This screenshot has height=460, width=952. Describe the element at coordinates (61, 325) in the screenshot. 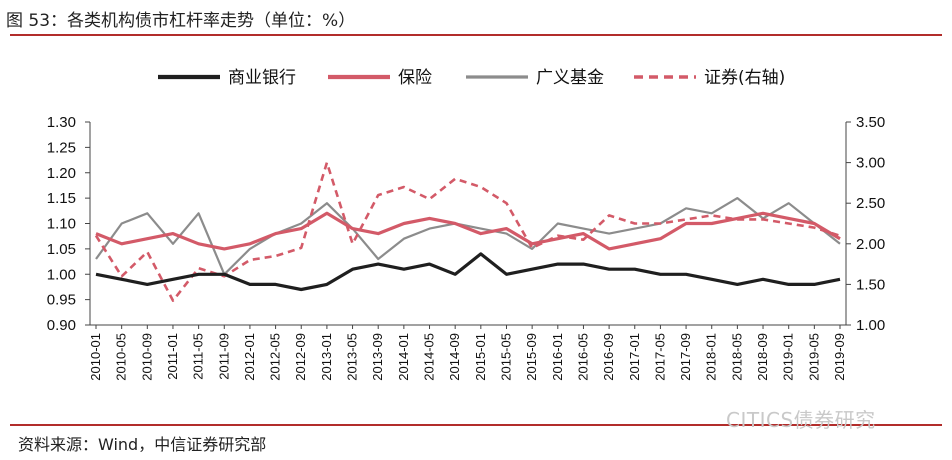

I see `left-tick-label: 0.90` at that location.